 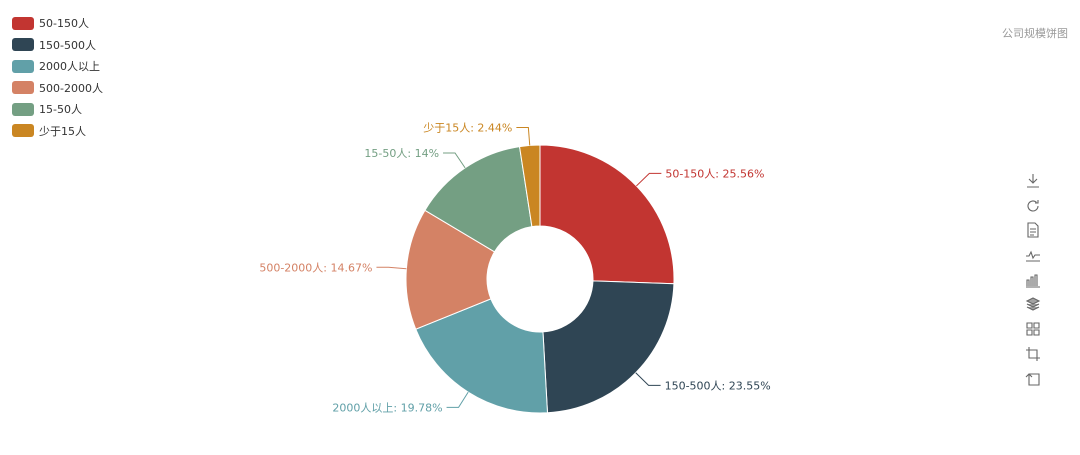 I want to click on zoom-icon, so click(x=1033, y=353).